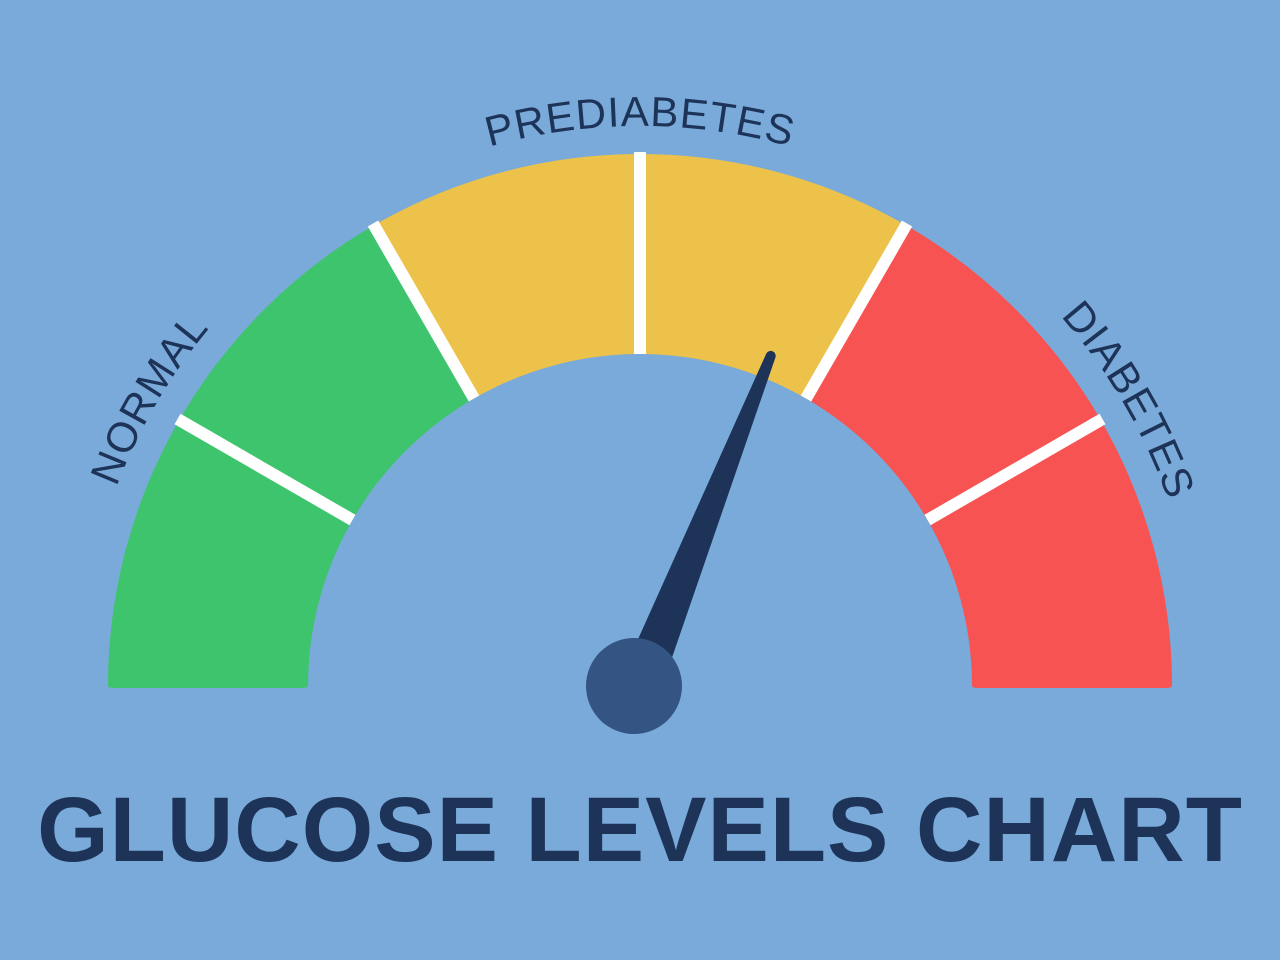 This screenshot has width=1280, height=960. I want to click on gauge-needle, so click(698, 522).